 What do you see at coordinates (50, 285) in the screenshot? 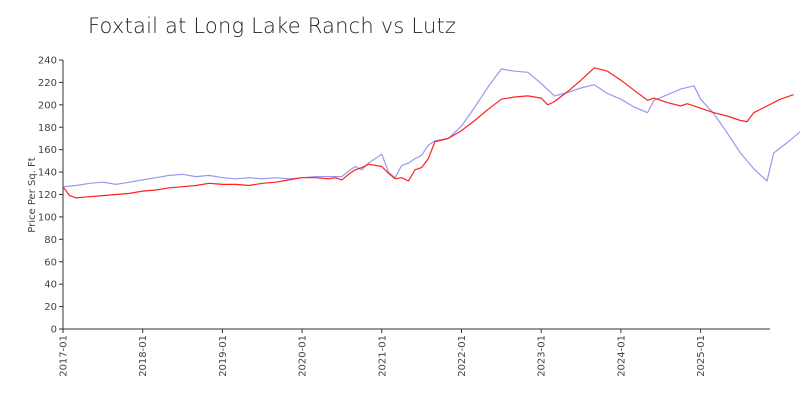
I see `y-tick-label: 40` at bounding box center [50, 285].